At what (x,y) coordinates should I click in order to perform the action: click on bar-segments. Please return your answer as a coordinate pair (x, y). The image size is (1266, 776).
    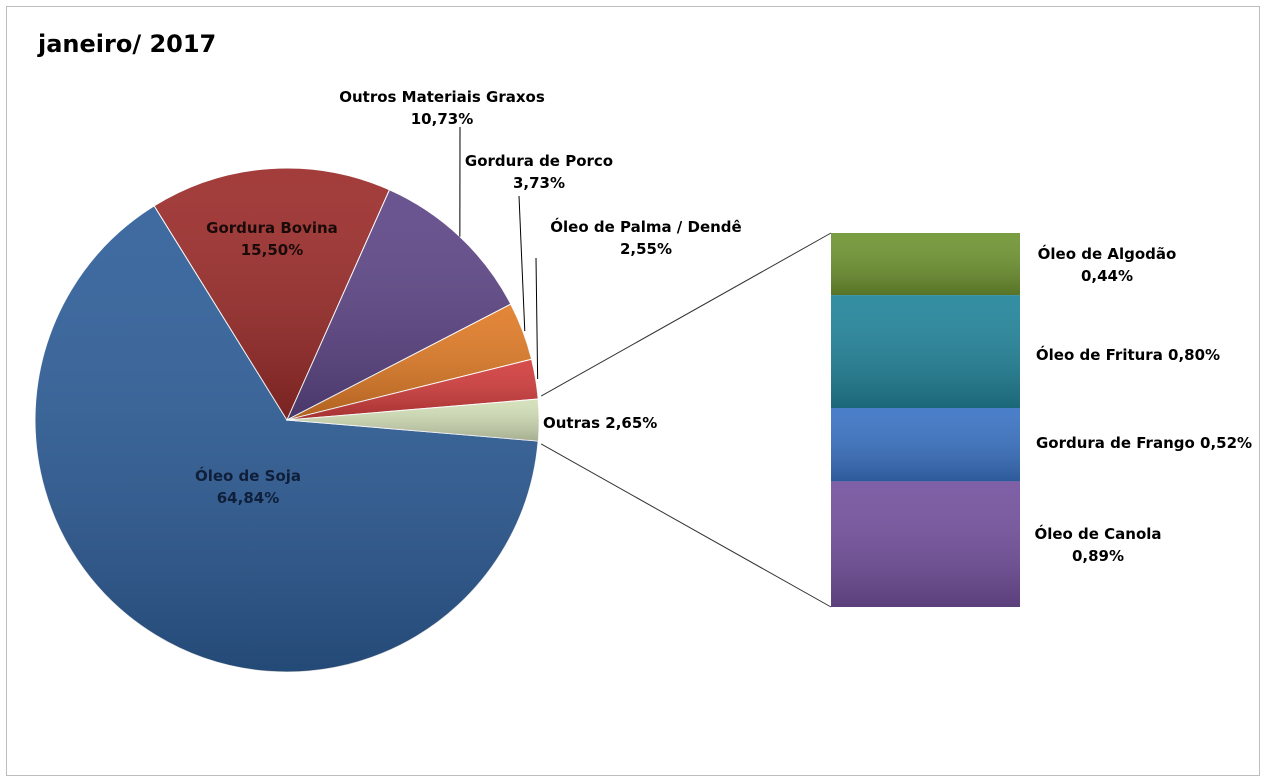
    Looking at the image, I should click on (925, 420).